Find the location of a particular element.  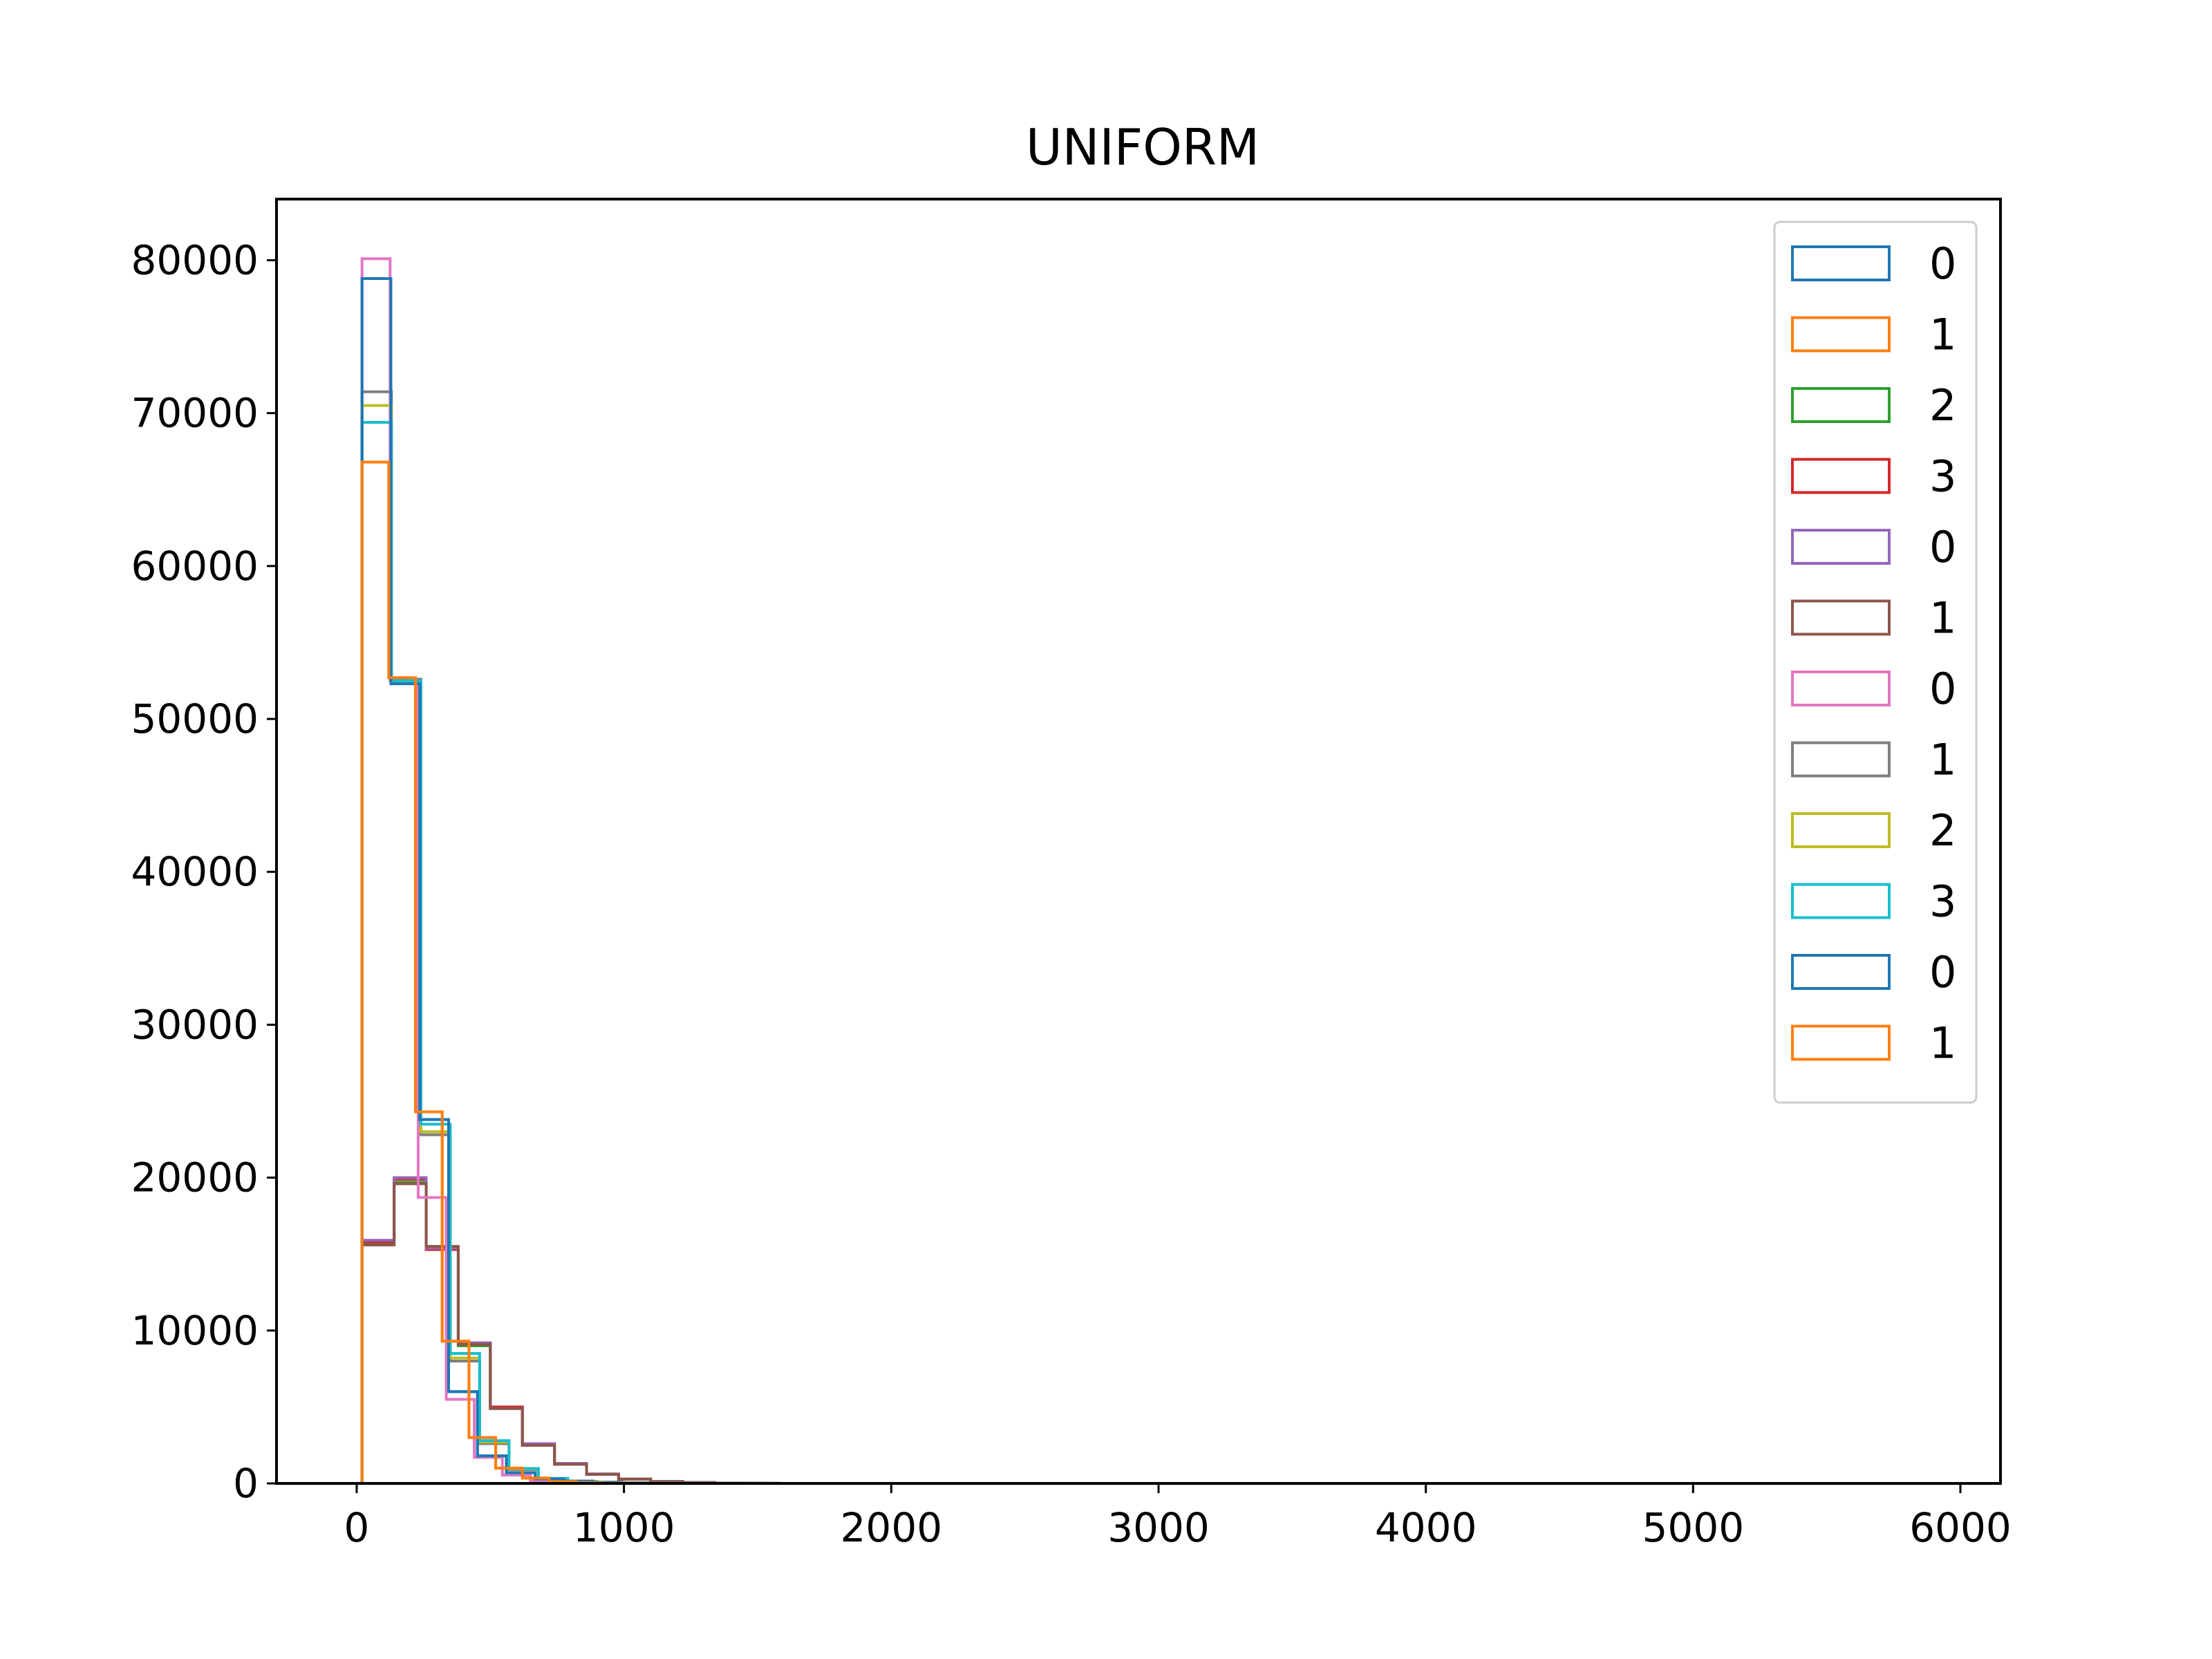

x-tick-label: 5000 is located at coordinates (1694, 1527).